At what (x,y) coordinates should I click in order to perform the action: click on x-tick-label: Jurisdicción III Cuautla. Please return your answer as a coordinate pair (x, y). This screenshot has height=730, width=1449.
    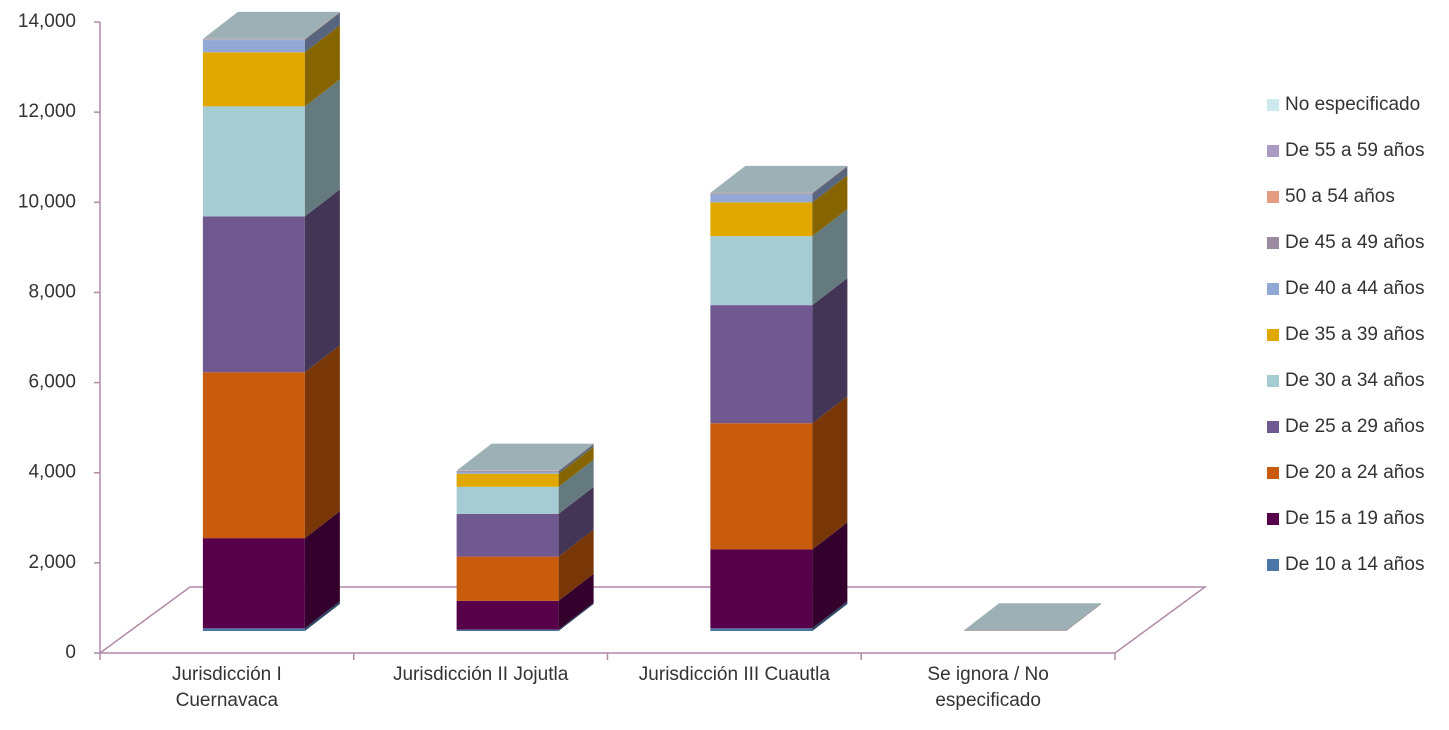
    Looking at the image, I should click on (735, 674).